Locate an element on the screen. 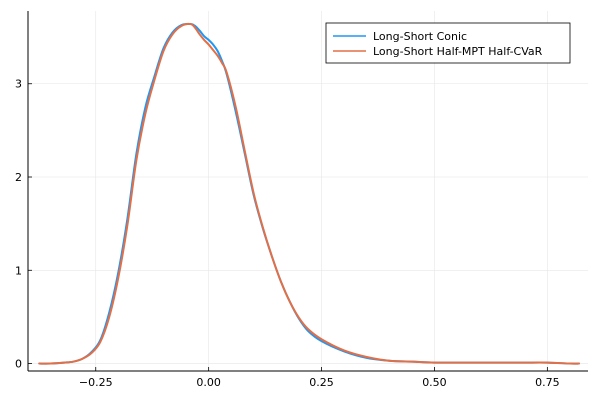 This screenshot has height=400, width=600. x-tick-label: 0.25 is located at coordinates (321, 382).